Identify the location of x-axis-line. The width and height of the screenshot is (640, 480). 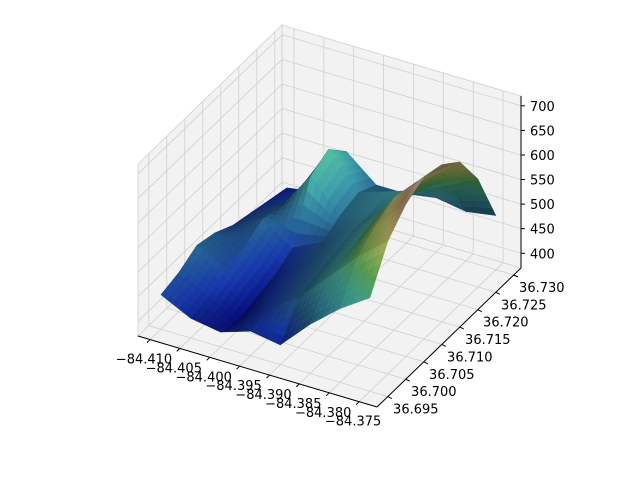
(257, 371).